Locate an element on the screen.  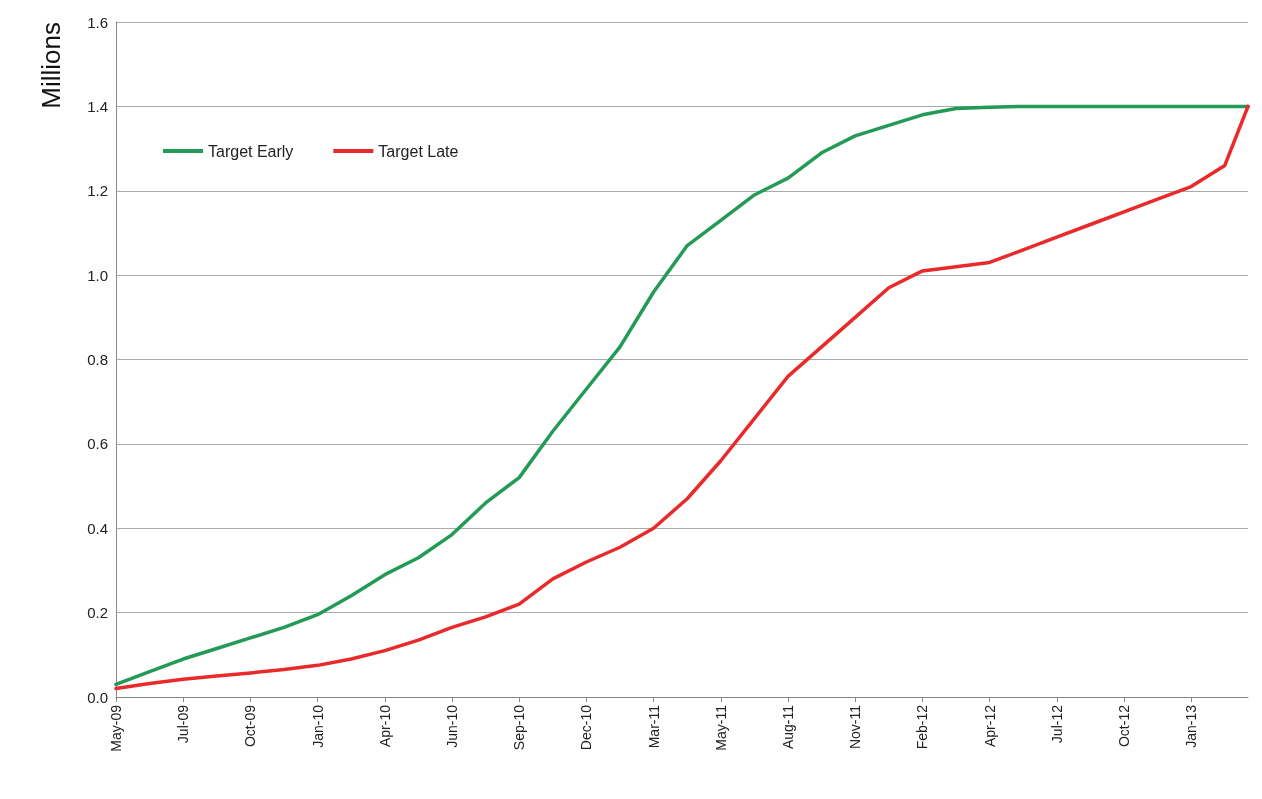
y-tick-label: 0.0 is located at coordinates (97, 697).